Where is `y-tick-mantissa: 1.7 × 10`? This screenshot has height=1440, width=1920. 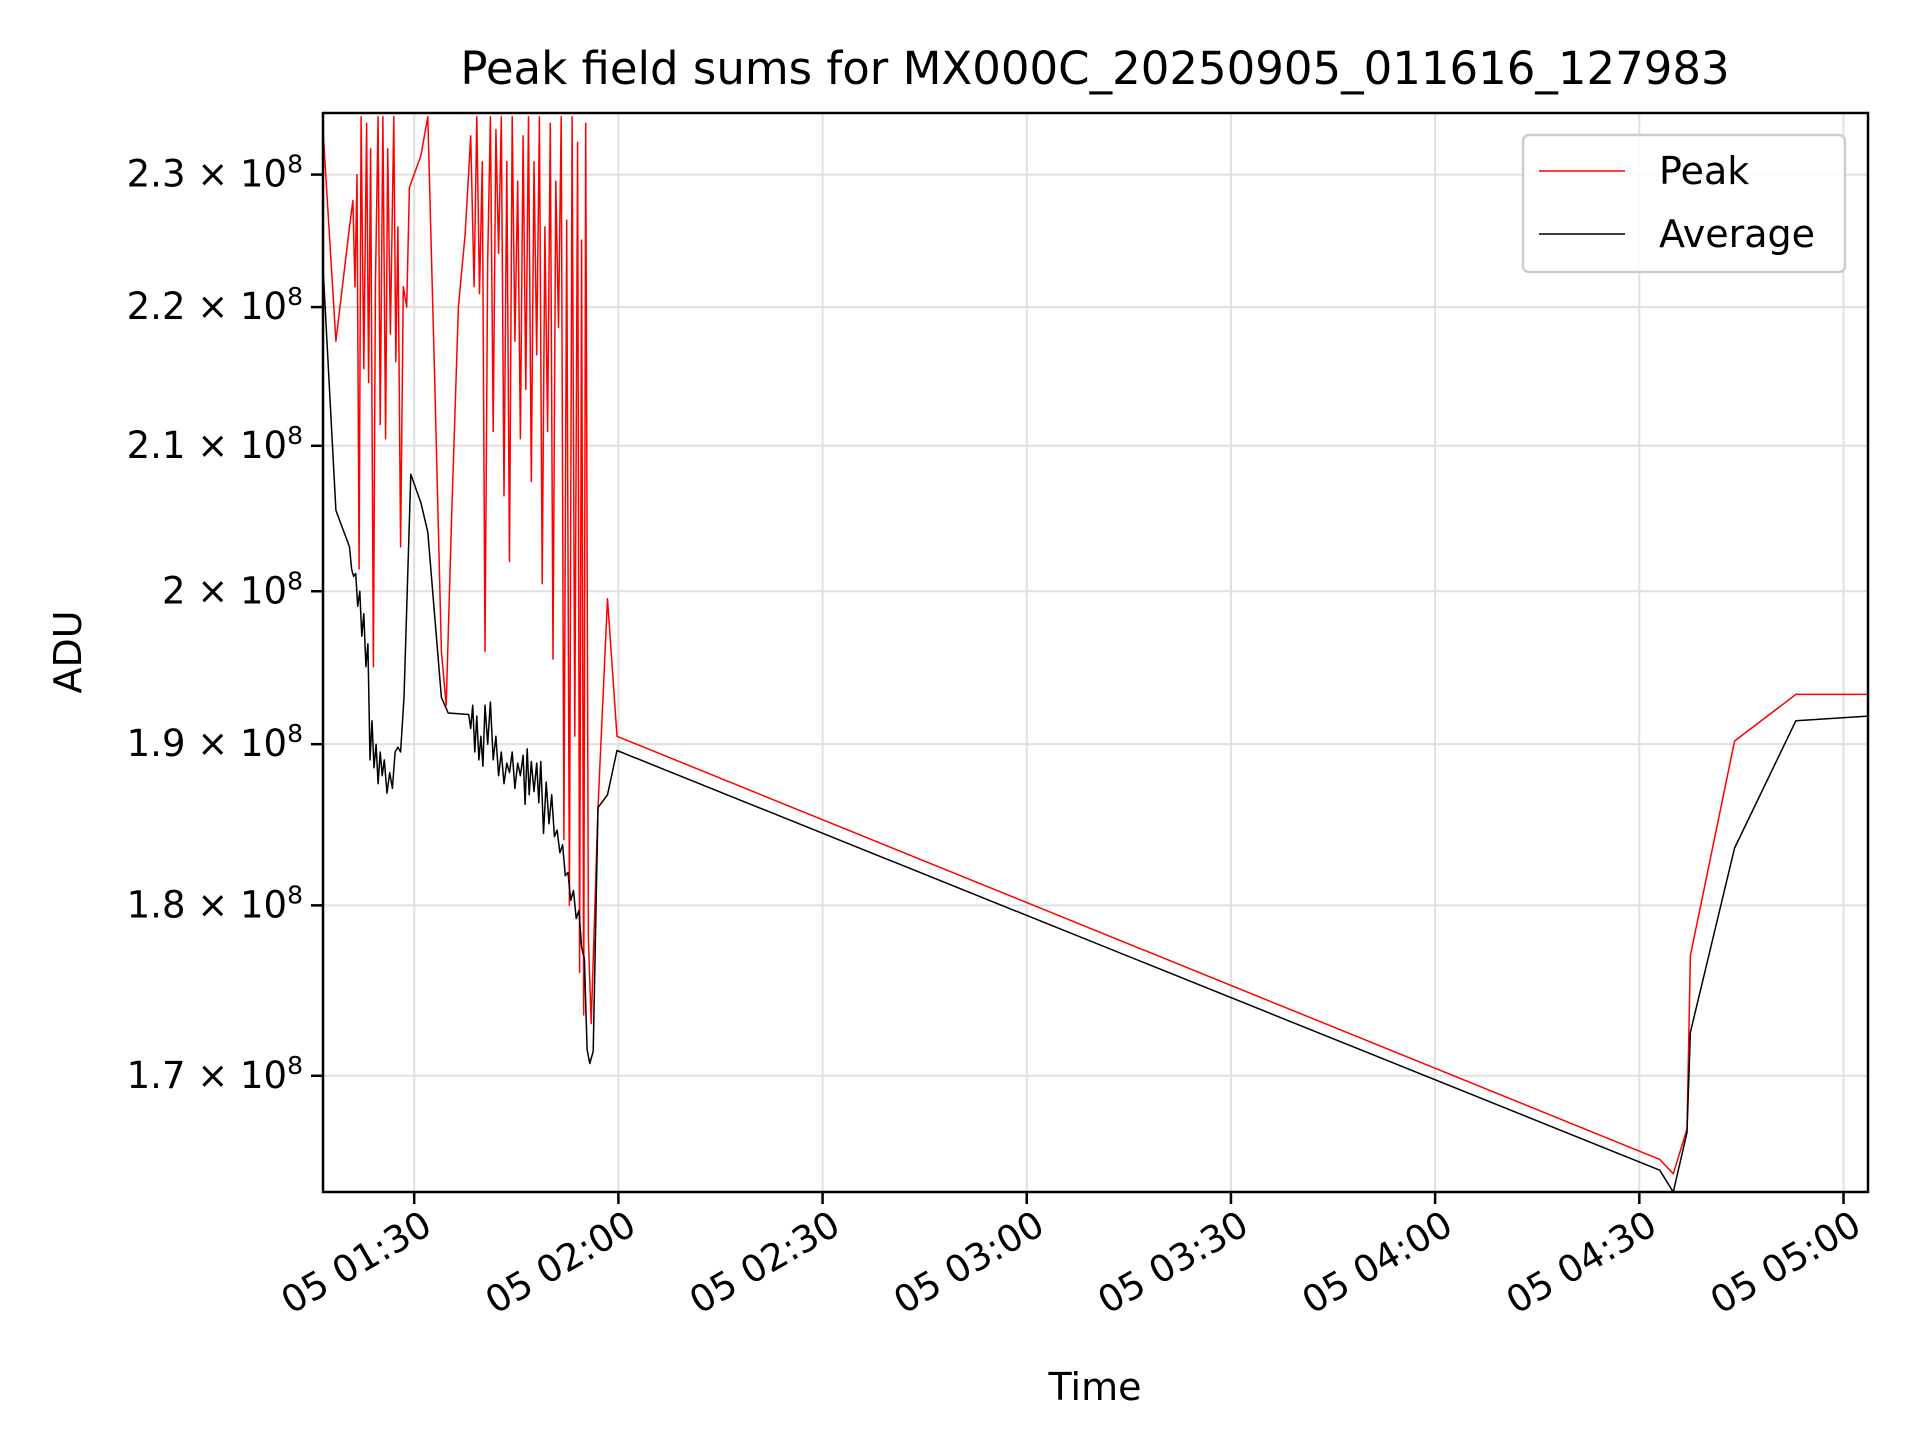 y-tick-mantissa: 1.7 × 10 is located at coordinates (207, 1075).